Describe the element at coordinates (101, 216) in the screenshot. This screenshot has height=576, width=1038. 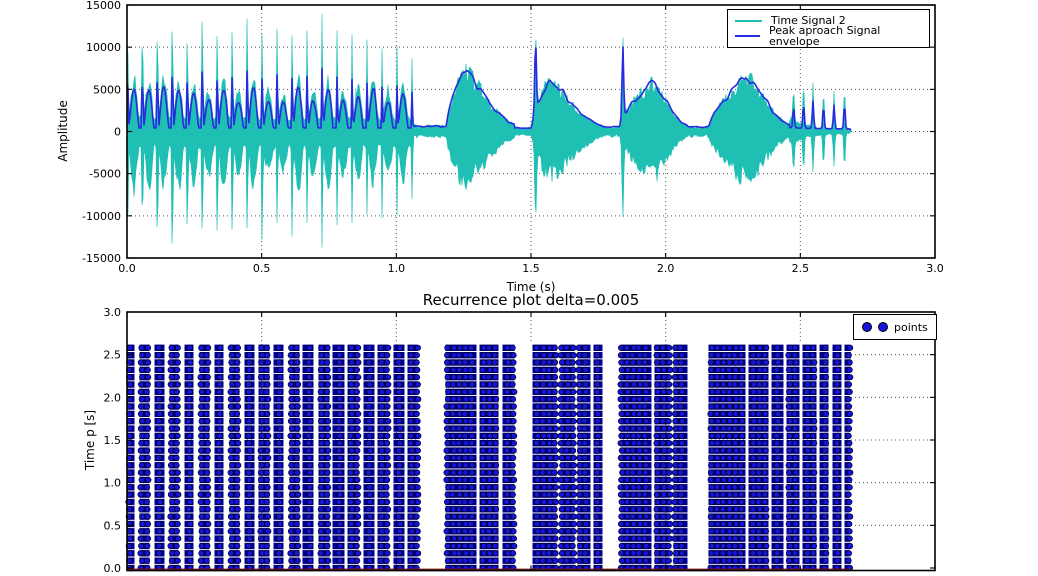
I see `tick-label: -10000` at that location.